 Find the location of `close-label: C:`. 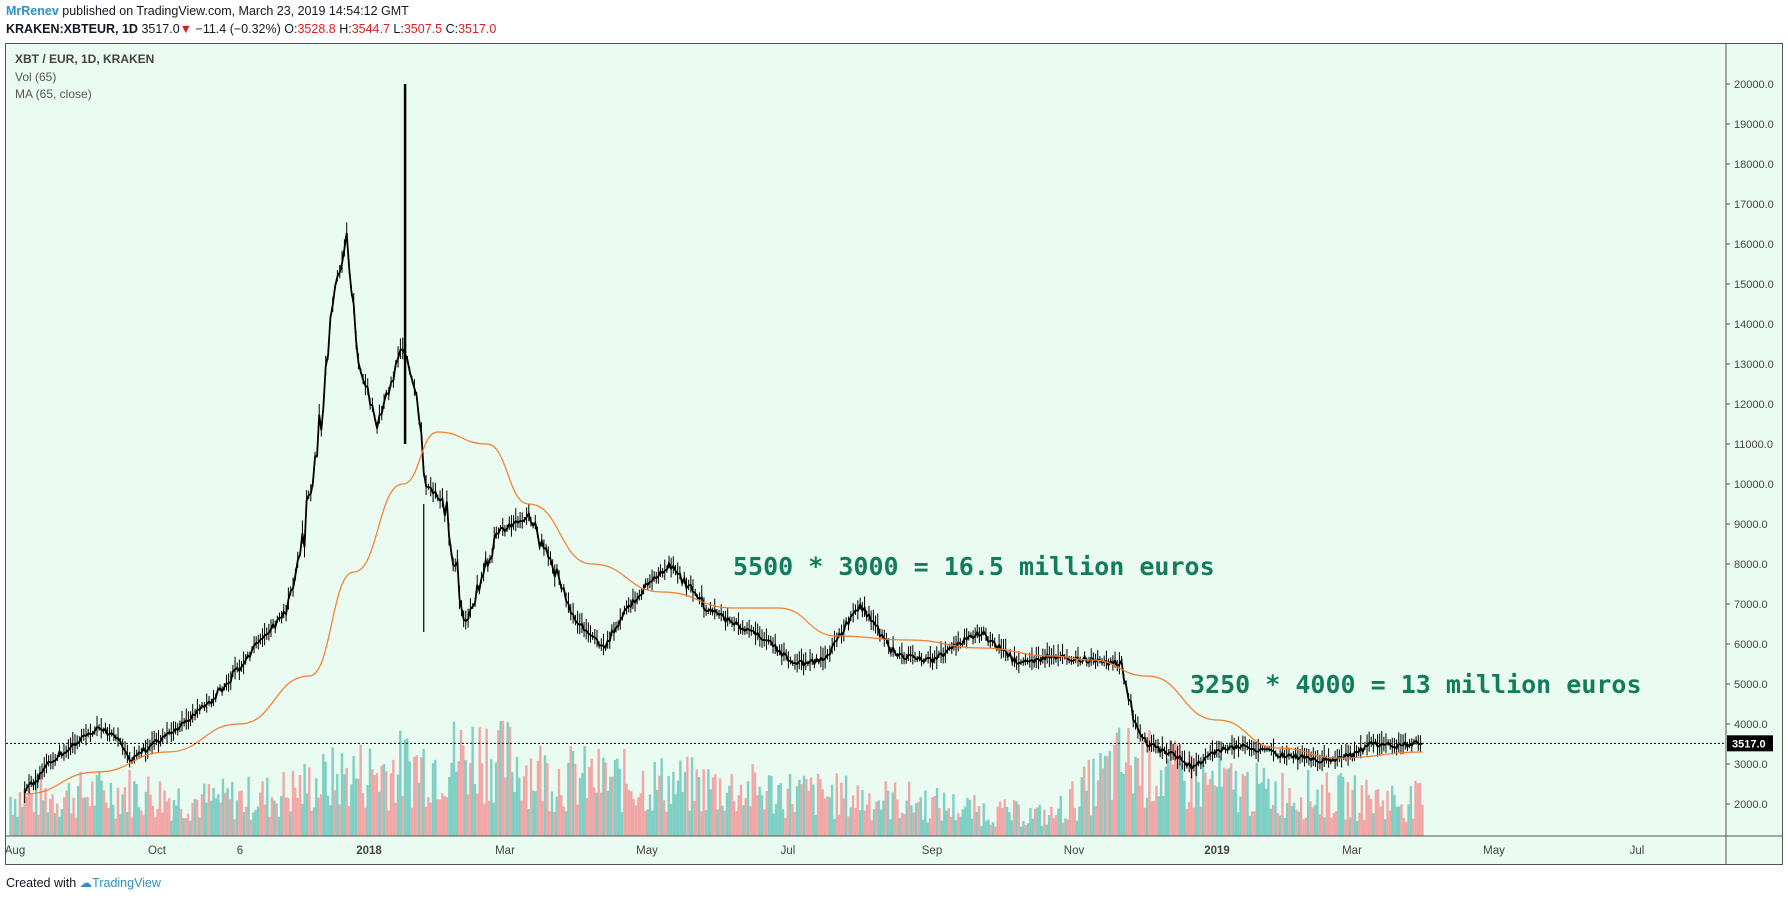

close-label: C: is located at coordinates (452, 29).